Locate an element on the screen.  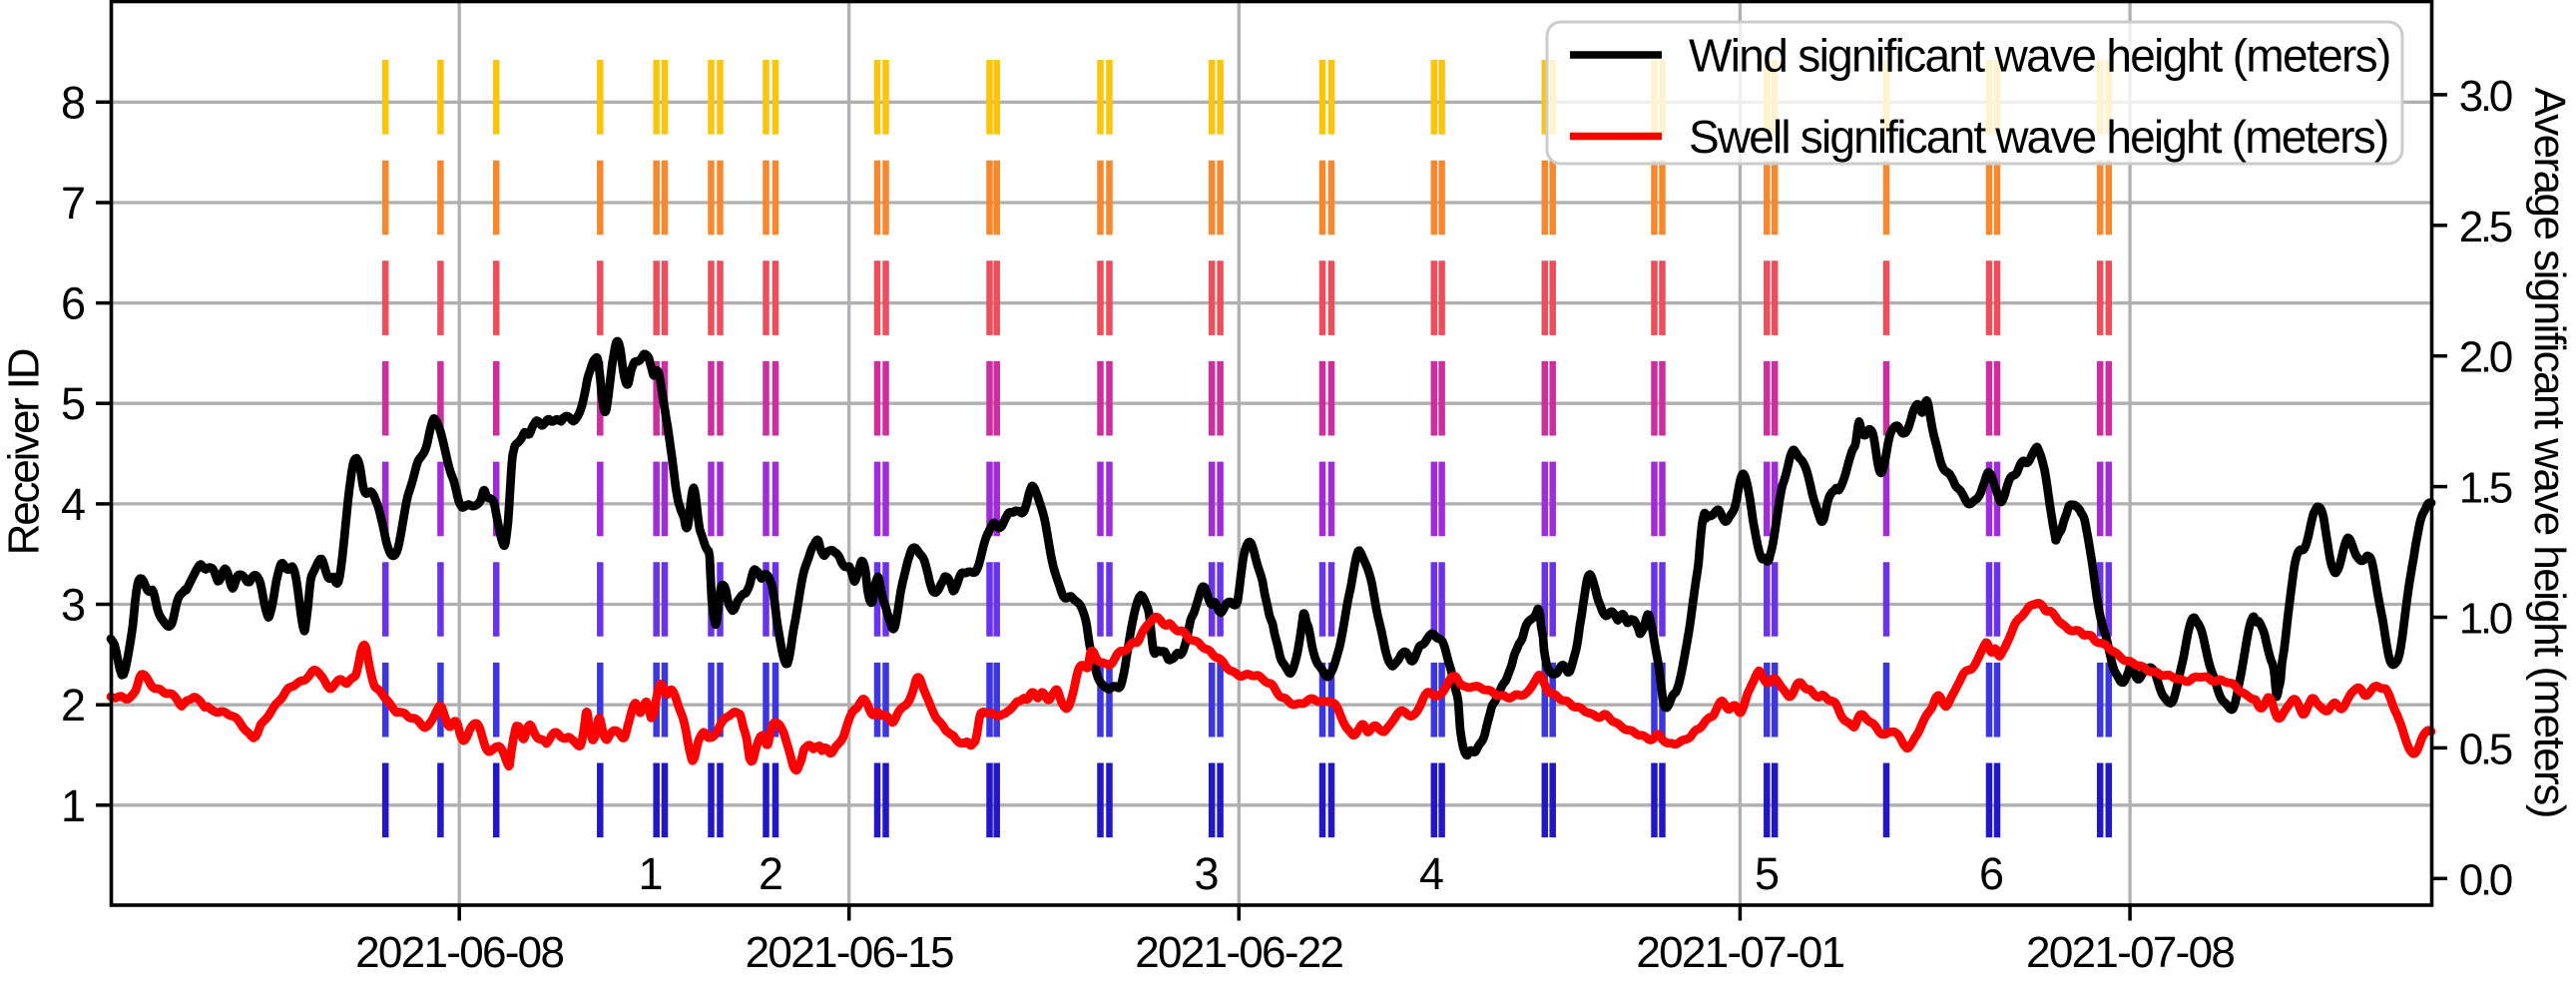
svg-text: 7 is located at coordinates (73, 203).